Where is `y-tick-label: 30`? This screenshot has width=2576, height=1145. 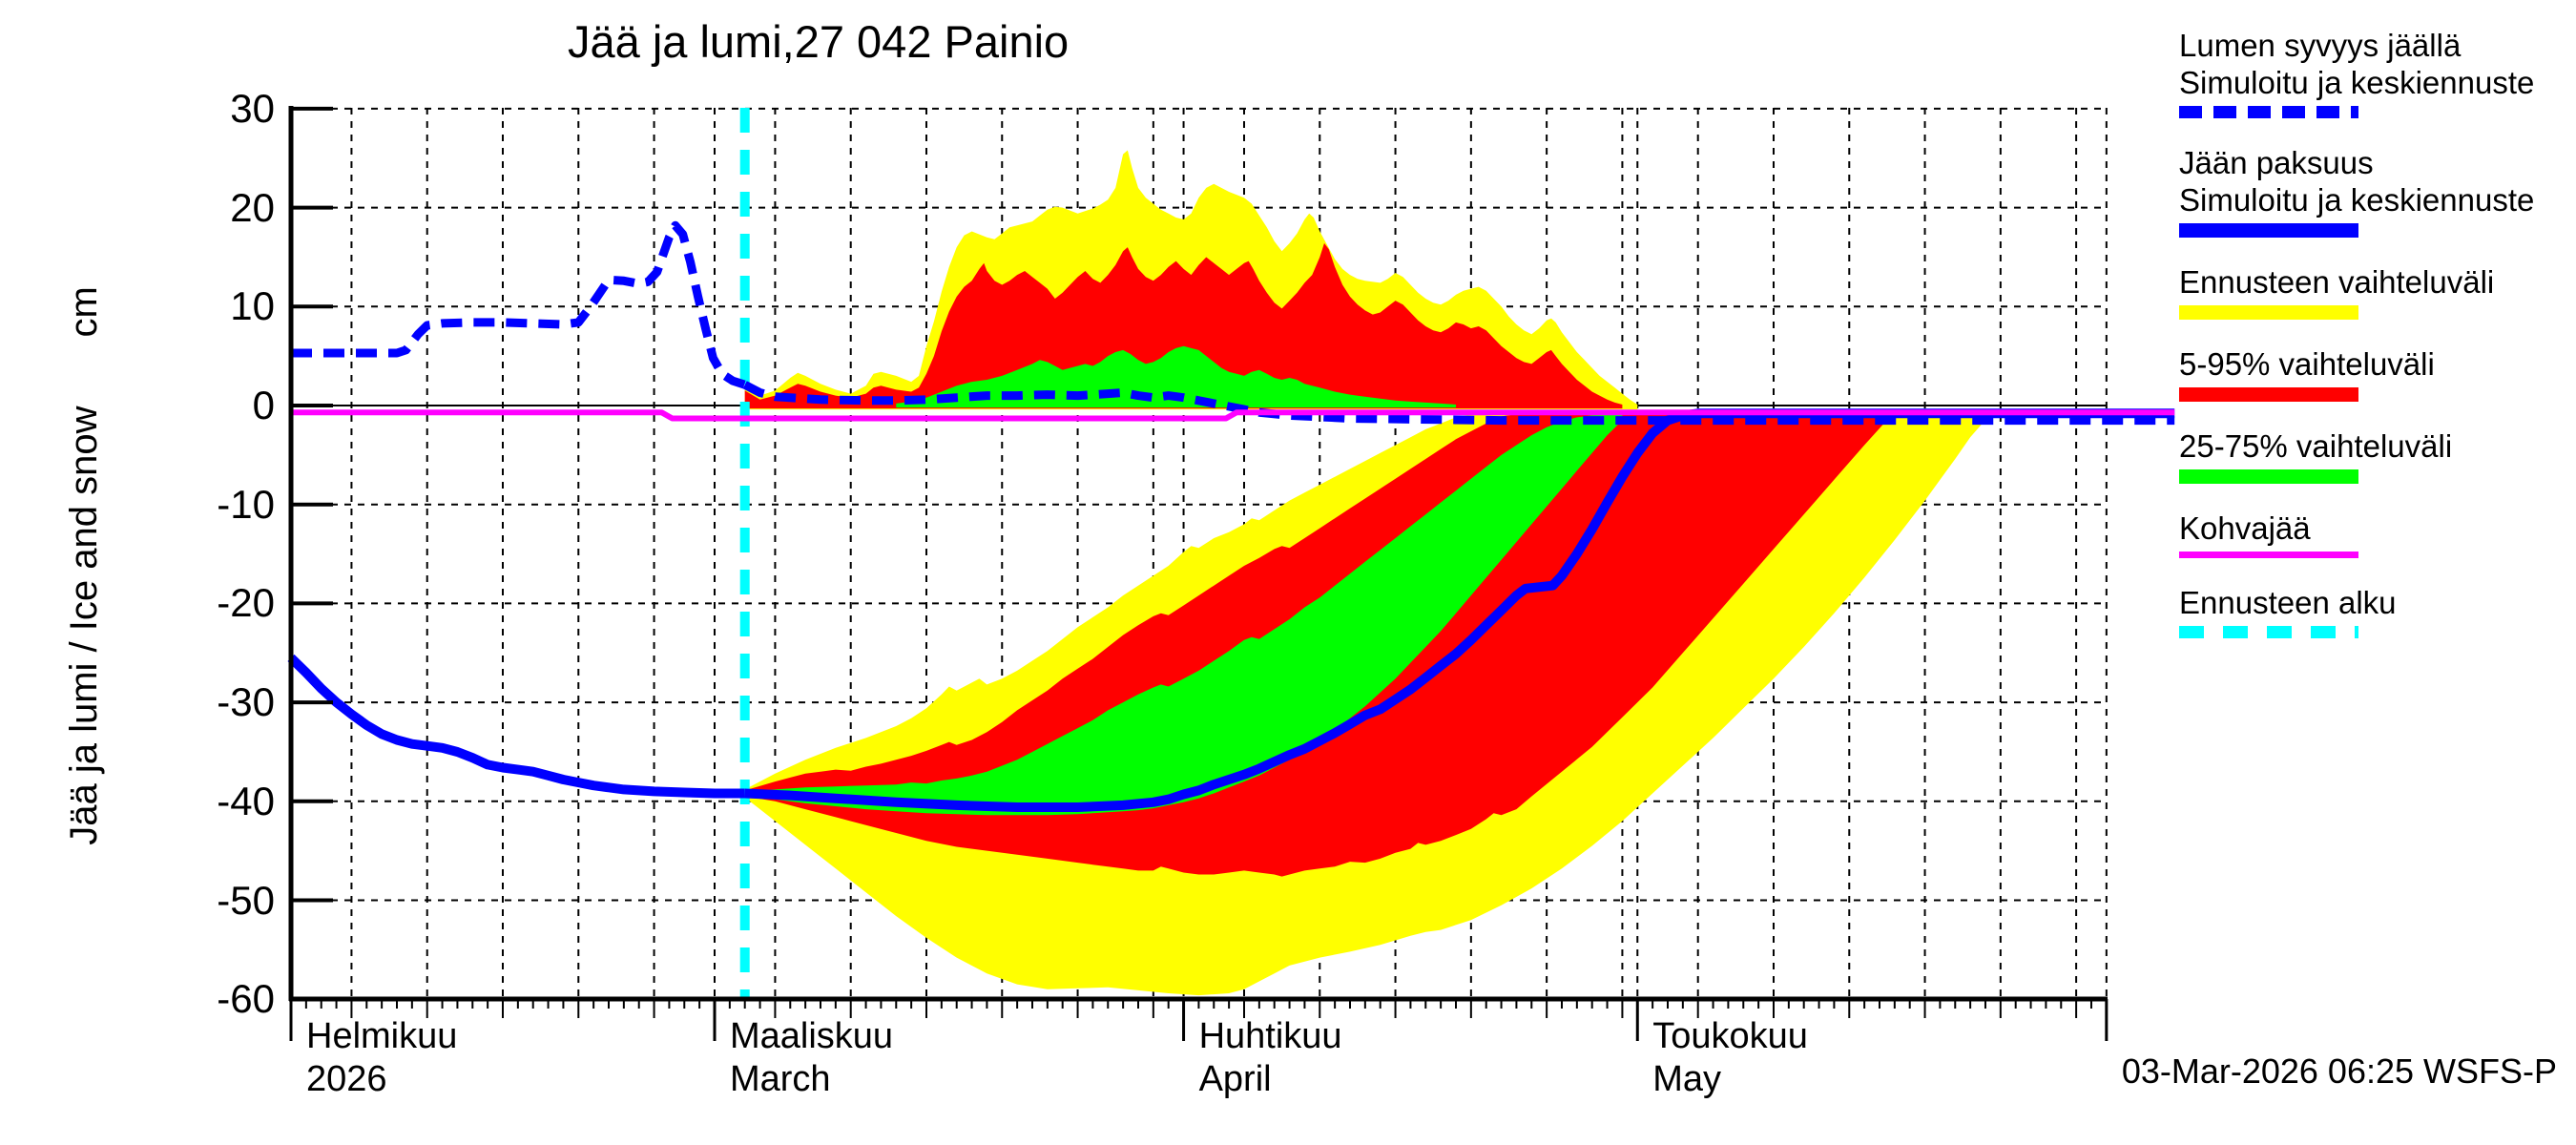 y-tick-label: 30 is located at coordinates (252, 108).